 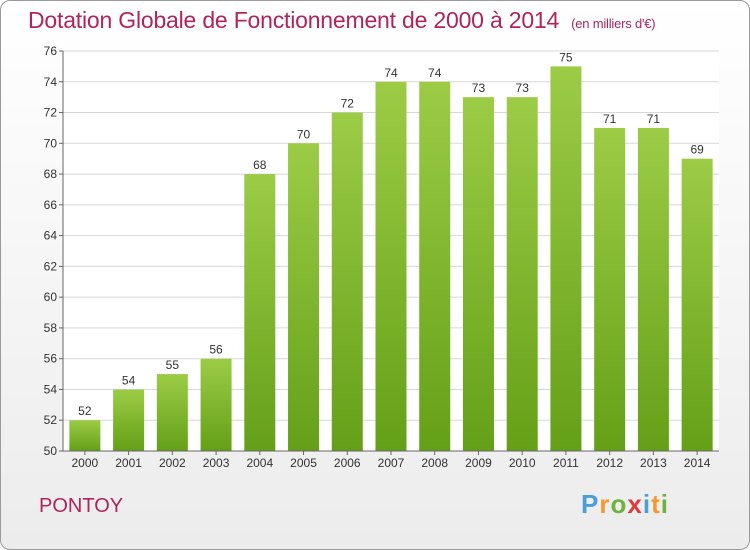 I want to click on y-tick-label: 60, so click(x=51, y=297).